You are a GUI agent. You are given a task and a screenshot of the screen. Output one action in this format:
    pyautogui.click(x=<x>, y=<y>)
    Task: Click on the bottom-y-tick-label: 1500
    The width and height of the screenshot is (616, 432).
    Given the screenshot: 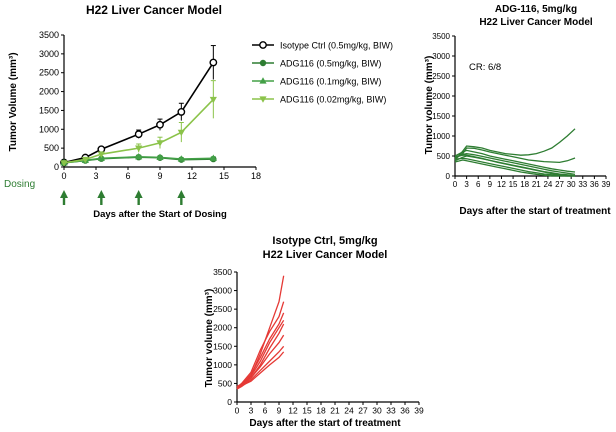 What is the action you would take?
    pyautogui.click(x=222, y=346)
    